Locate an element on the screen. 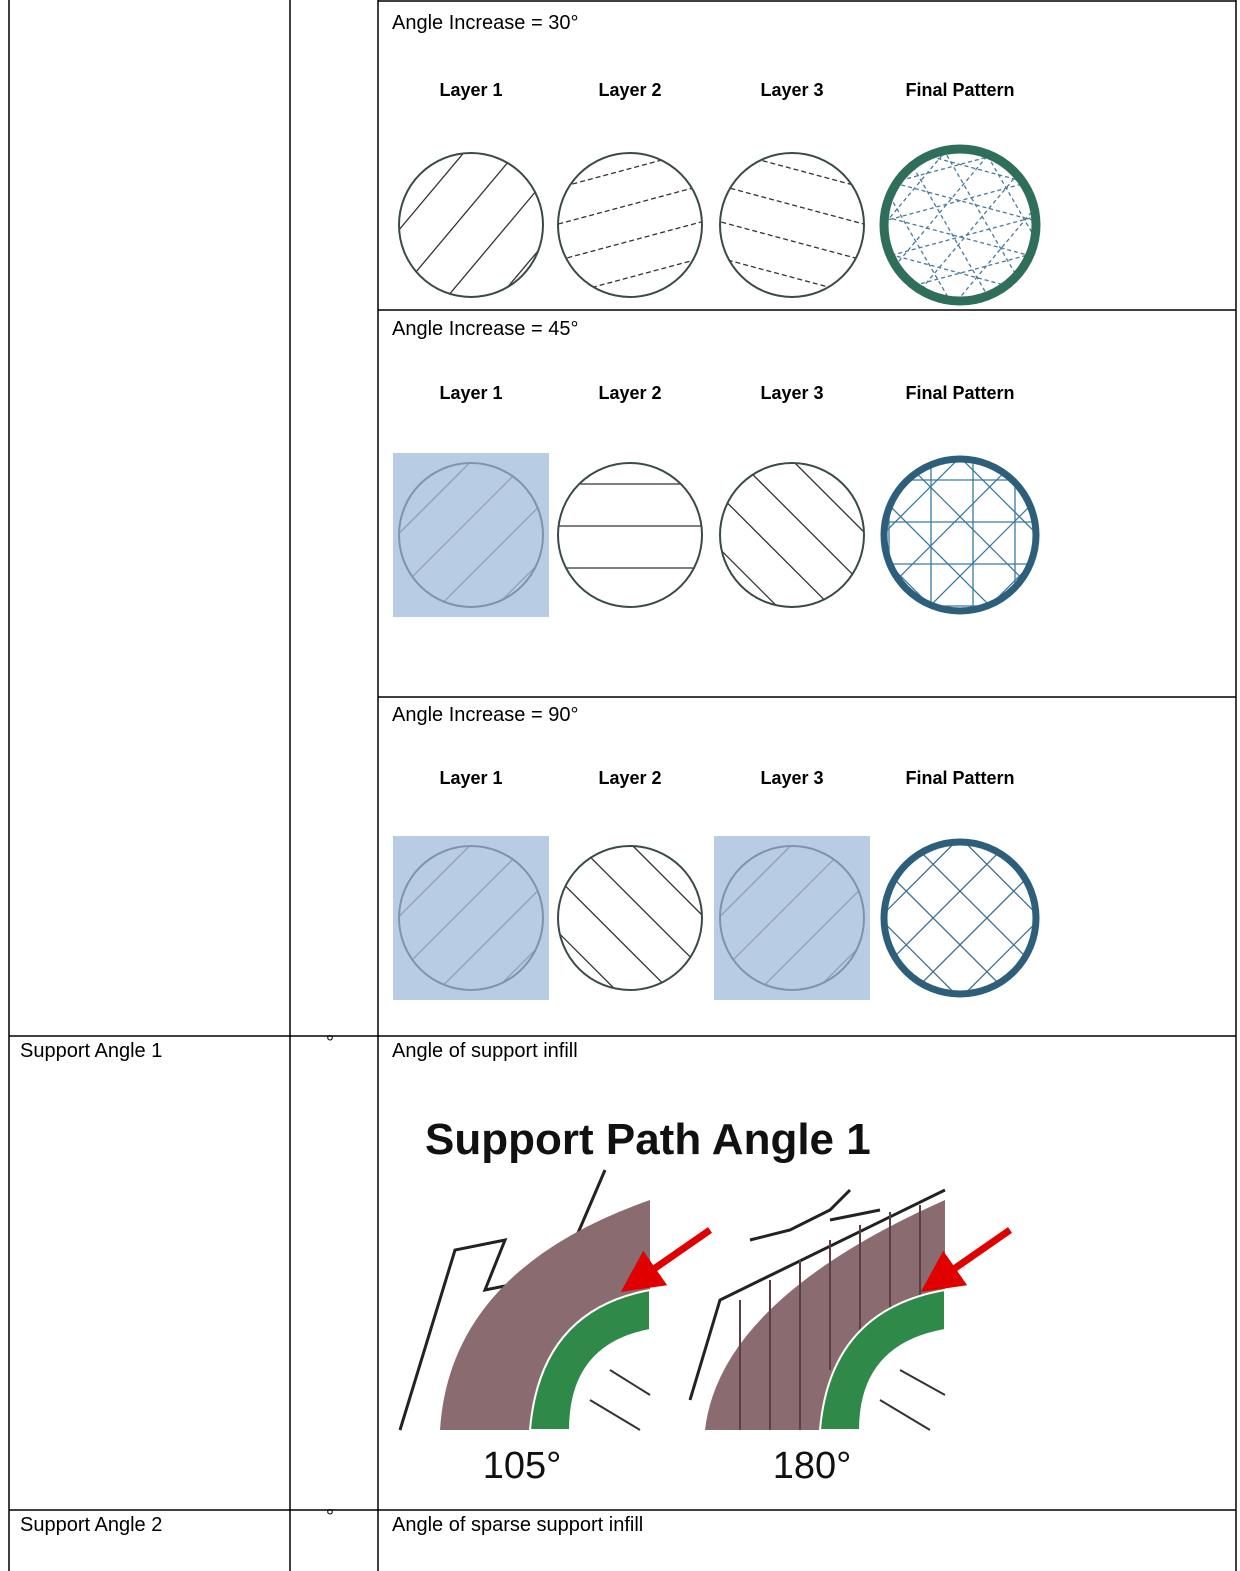  section-heading: Angle Increase = 45° is located at coordinates (485, 329).